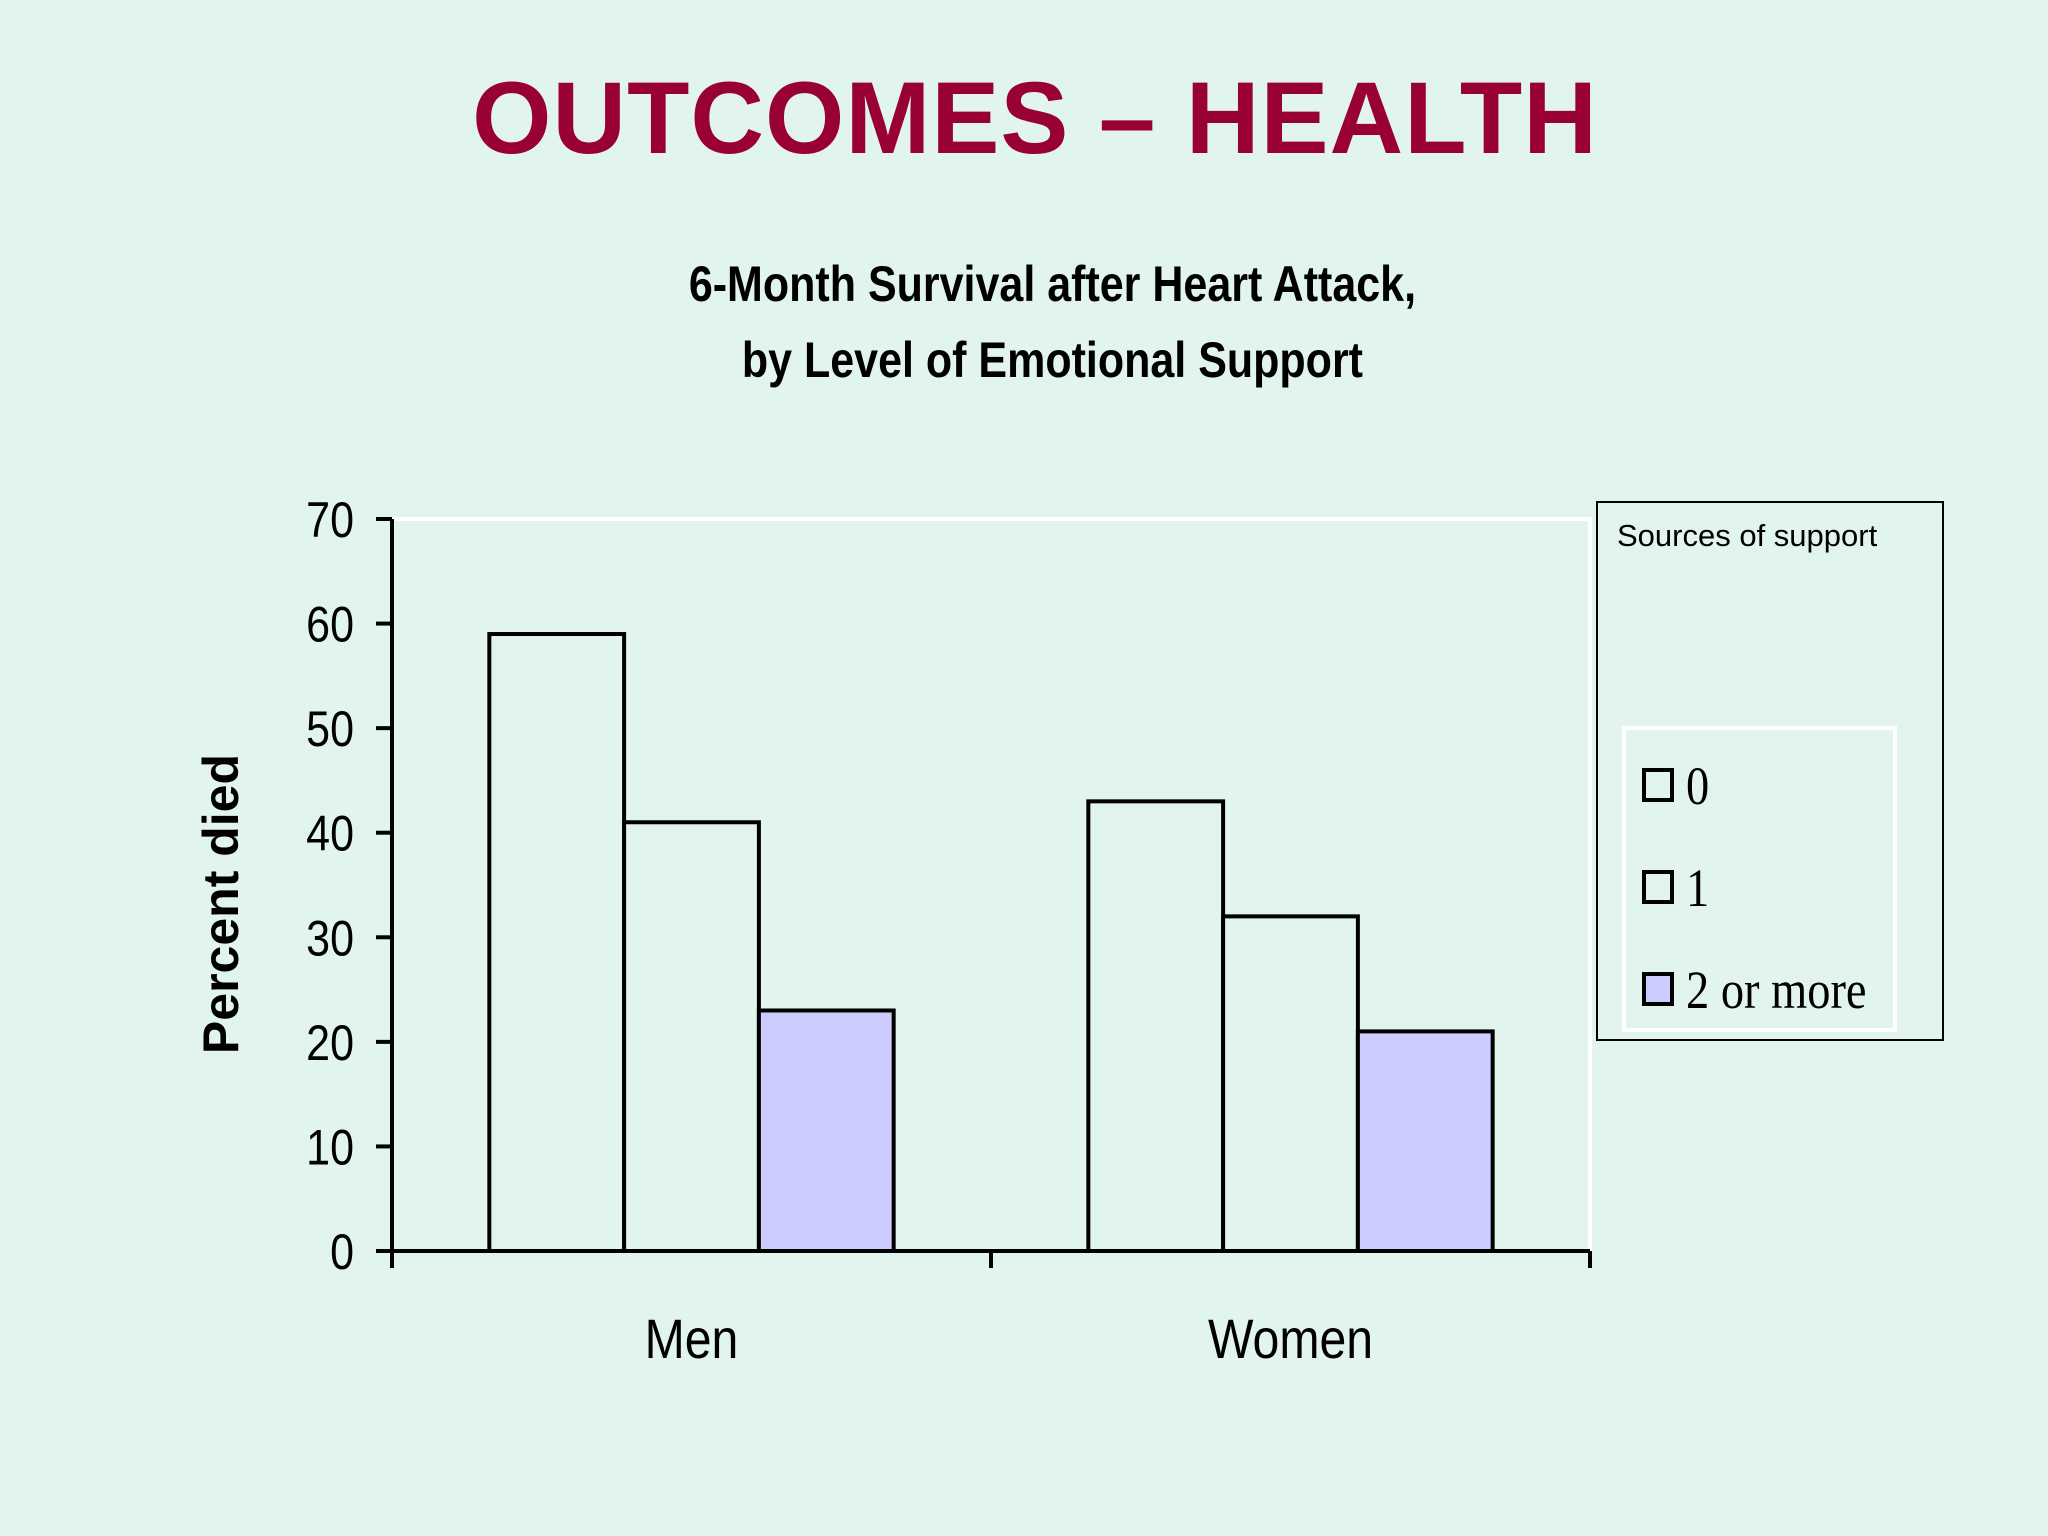 This screenshot has height=1536, width=2048. Describe the element at coordinates (1697, 888) in the screenshot. I see `legend-label: 1` at that location.